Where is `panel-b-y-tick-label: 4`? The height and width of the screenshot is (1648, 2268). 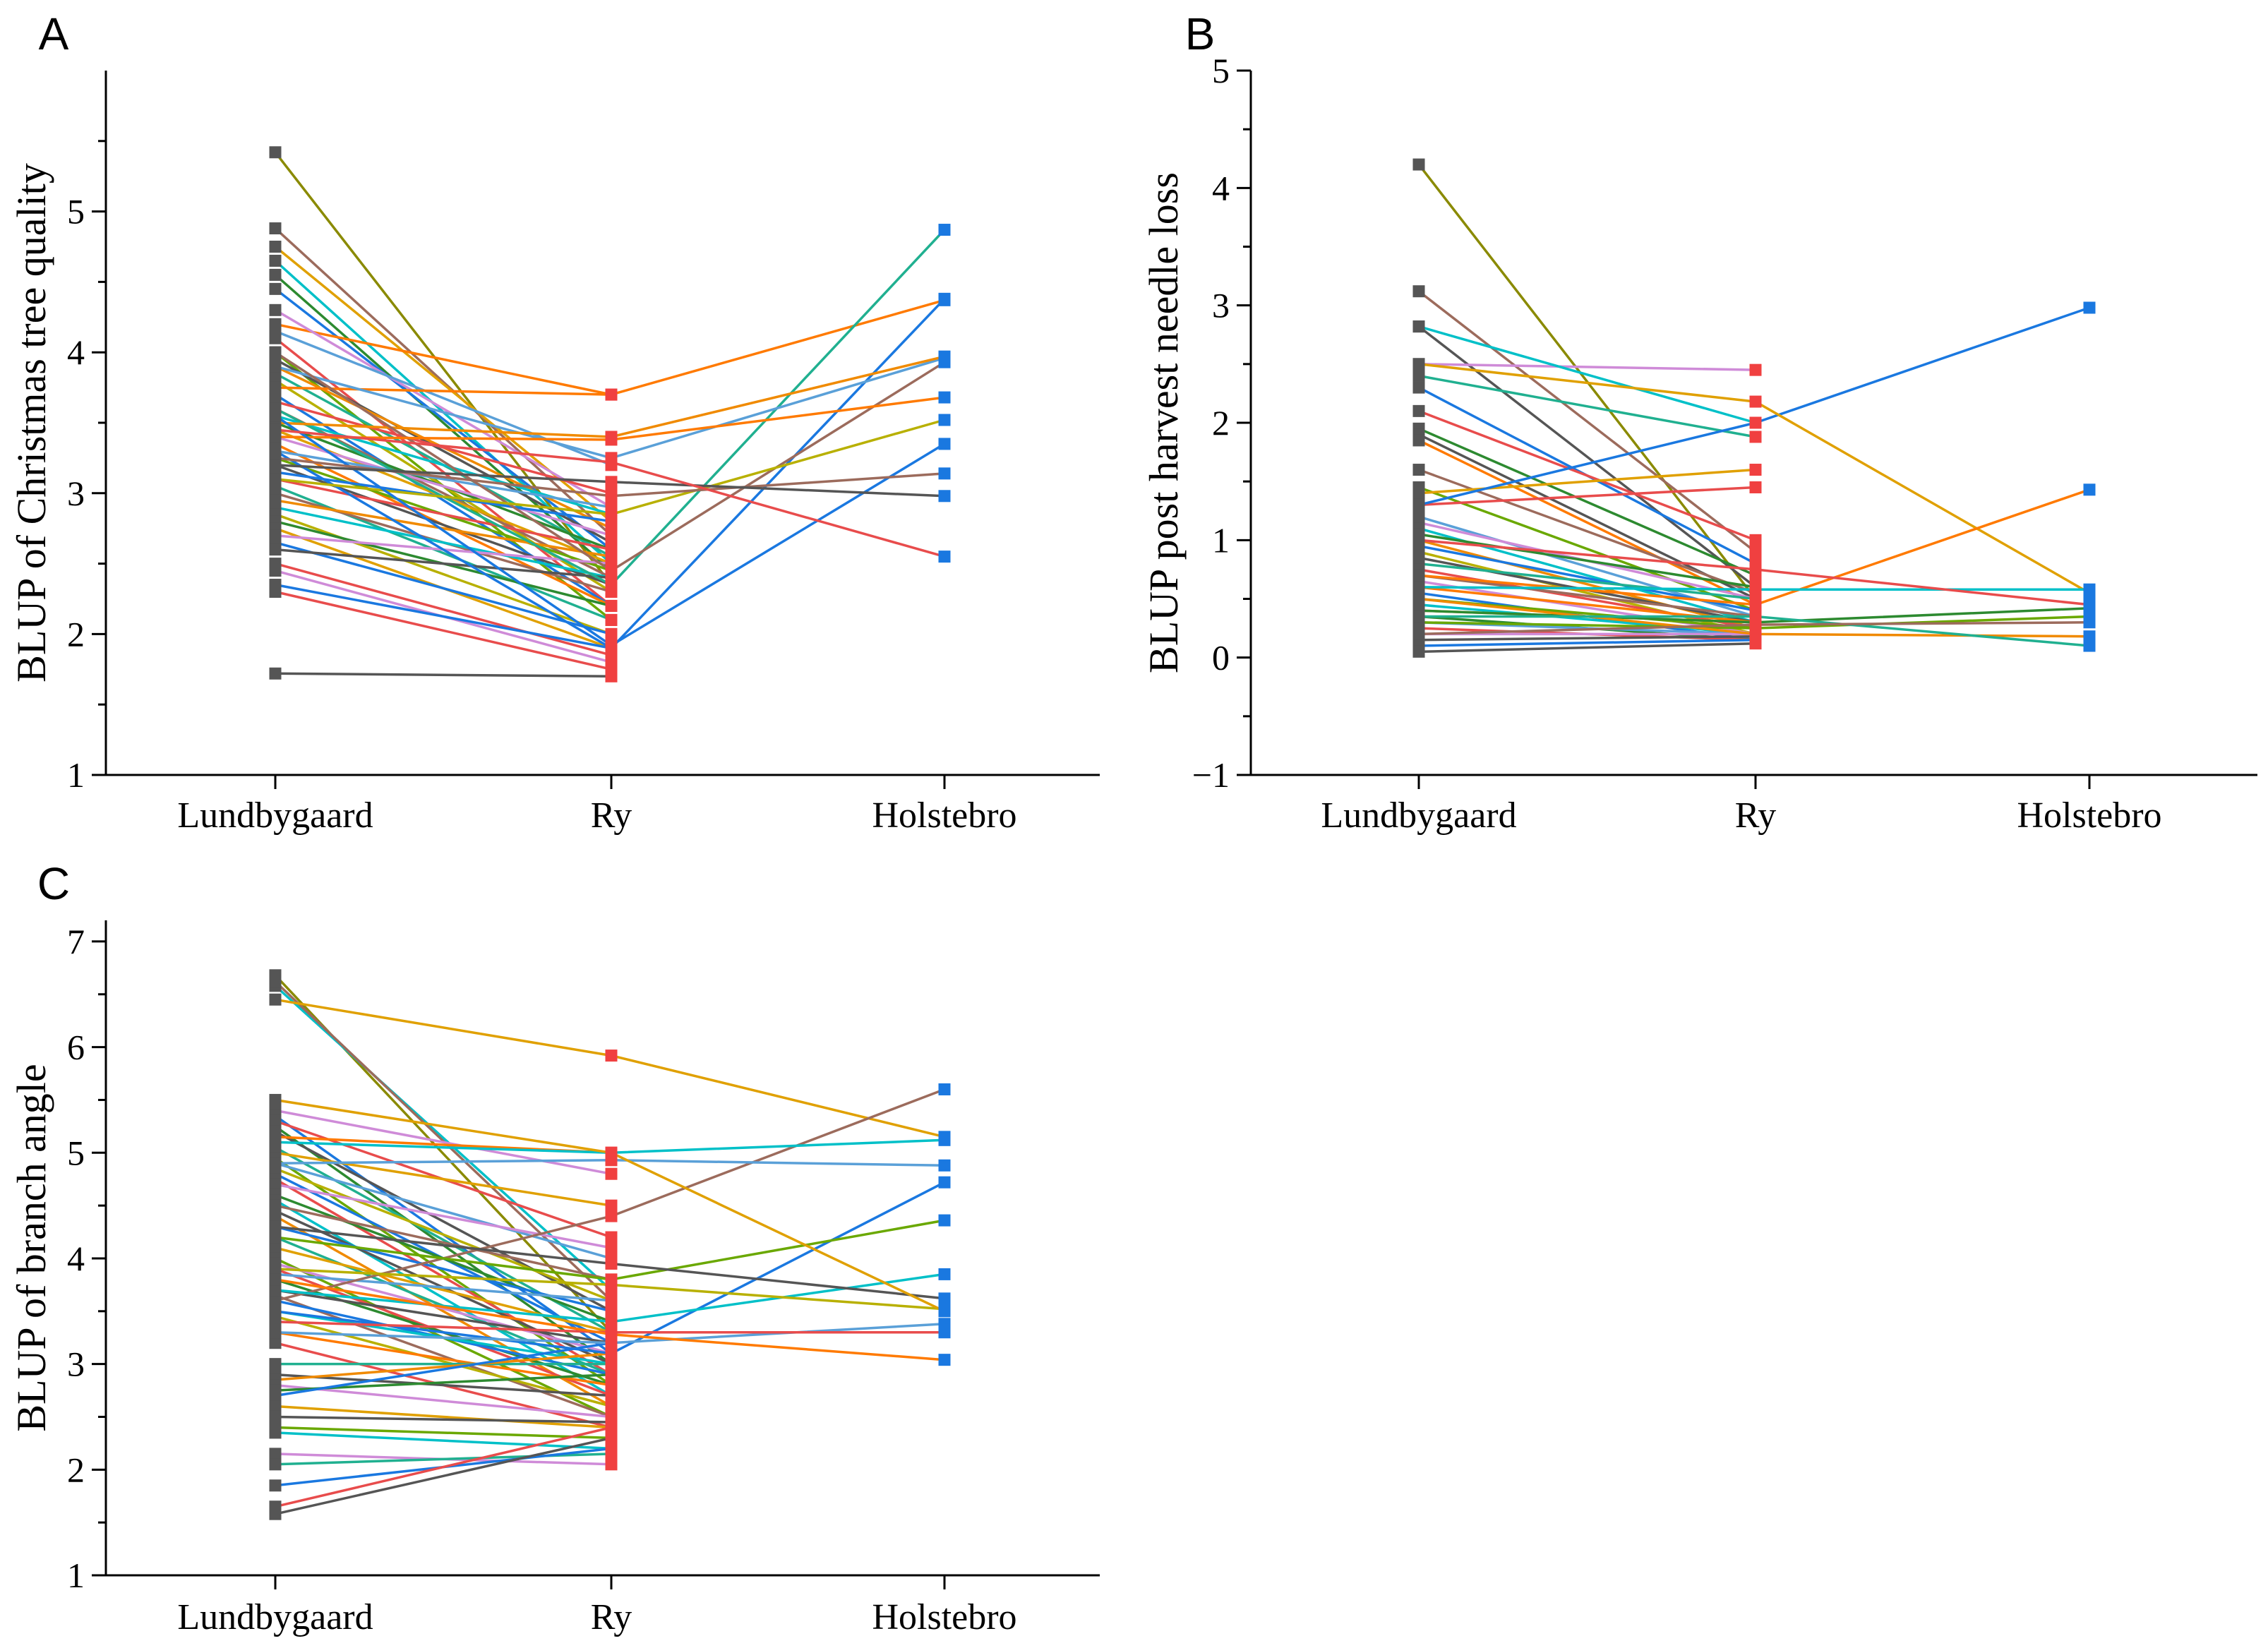
panel-b-y-tick-label: 4 is located at coordinates (1221, 188).